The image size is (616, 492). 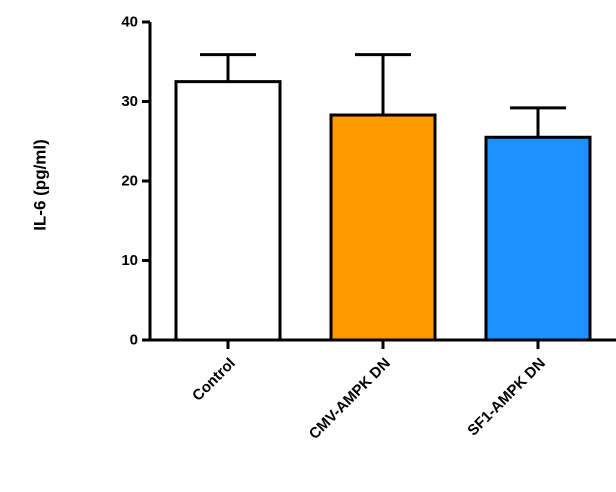 I want to click on x-tick-label-sf1-ampk-dn: SF1-AMPK DN, so click(x=506, y=397).